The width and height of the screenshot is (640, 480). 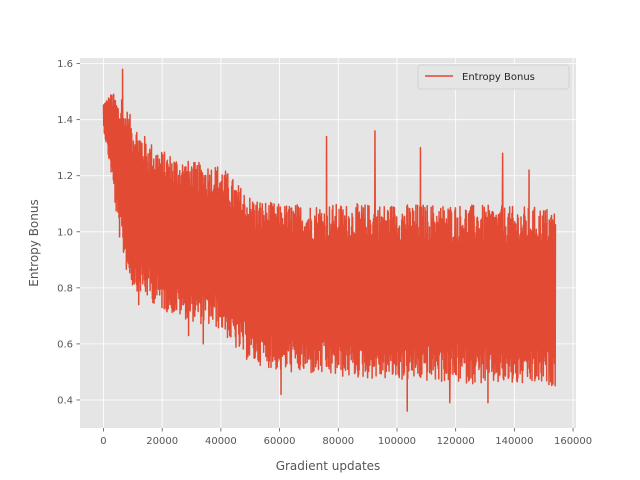 What do you see at coordinates (65, 288) in the screenshot?
I see `y-tick-label: 0.8` at bounding box center [65, 288].